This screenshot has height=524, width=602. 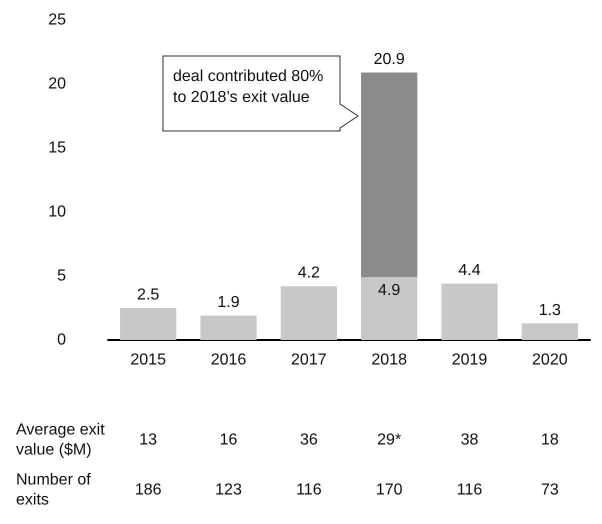 I want to click on text: 29*, so click(x=389, y=440).